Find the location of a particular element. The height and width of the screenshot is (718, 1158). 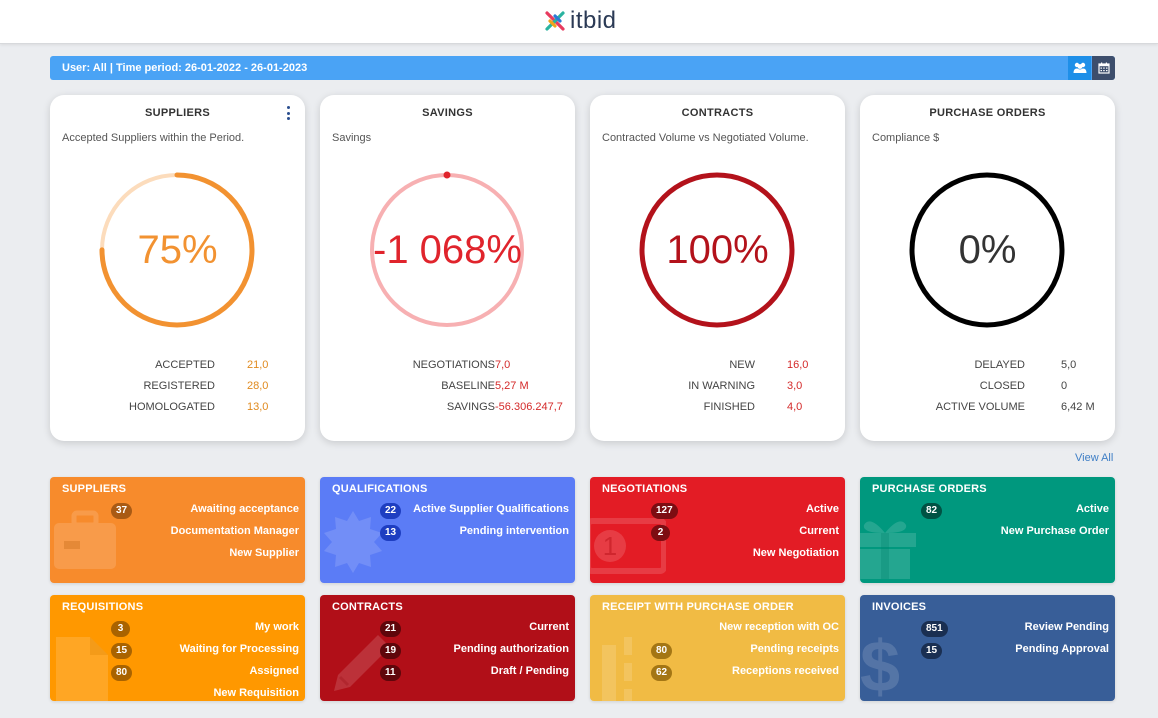

stat-row: ACCEPTED 21,0 is located at coordinates (177, 366).